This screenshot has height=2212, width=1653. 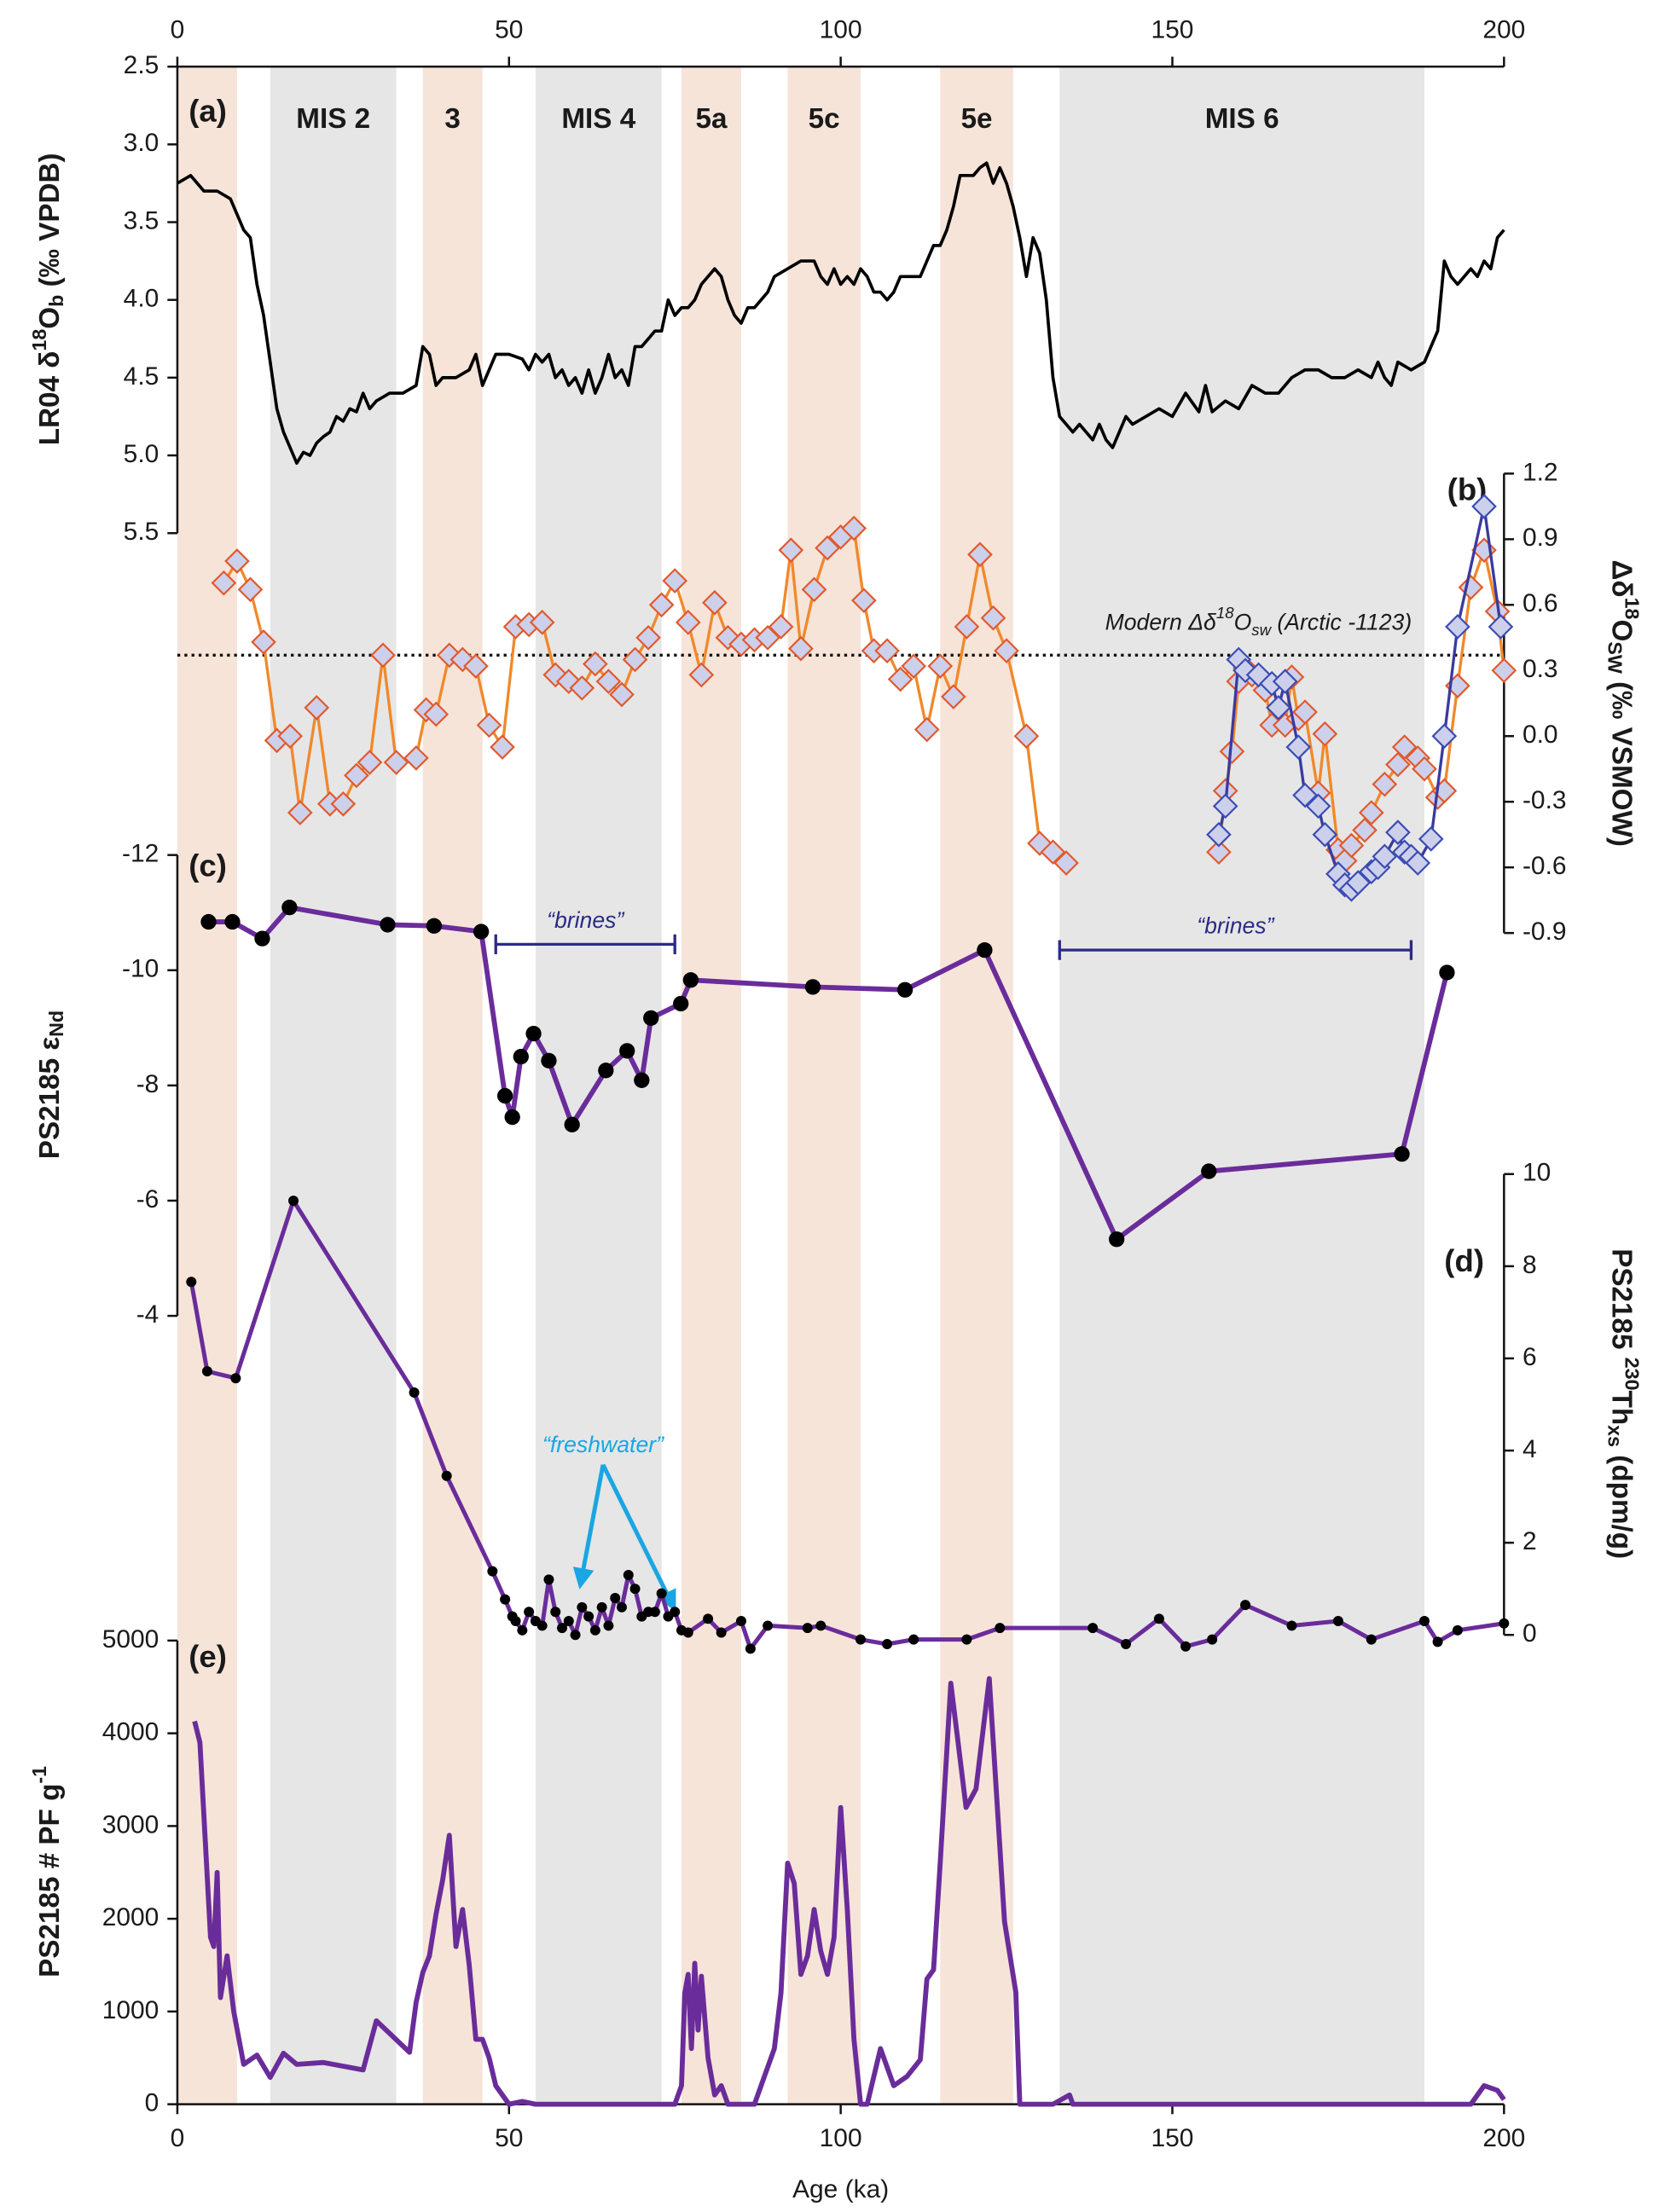 What do you see at coordinates (1623, 1403) in the screenshot?
I see `axis-label: PS2185 230Thxs (dpm/g)` at bounding box center [1623, 1403].